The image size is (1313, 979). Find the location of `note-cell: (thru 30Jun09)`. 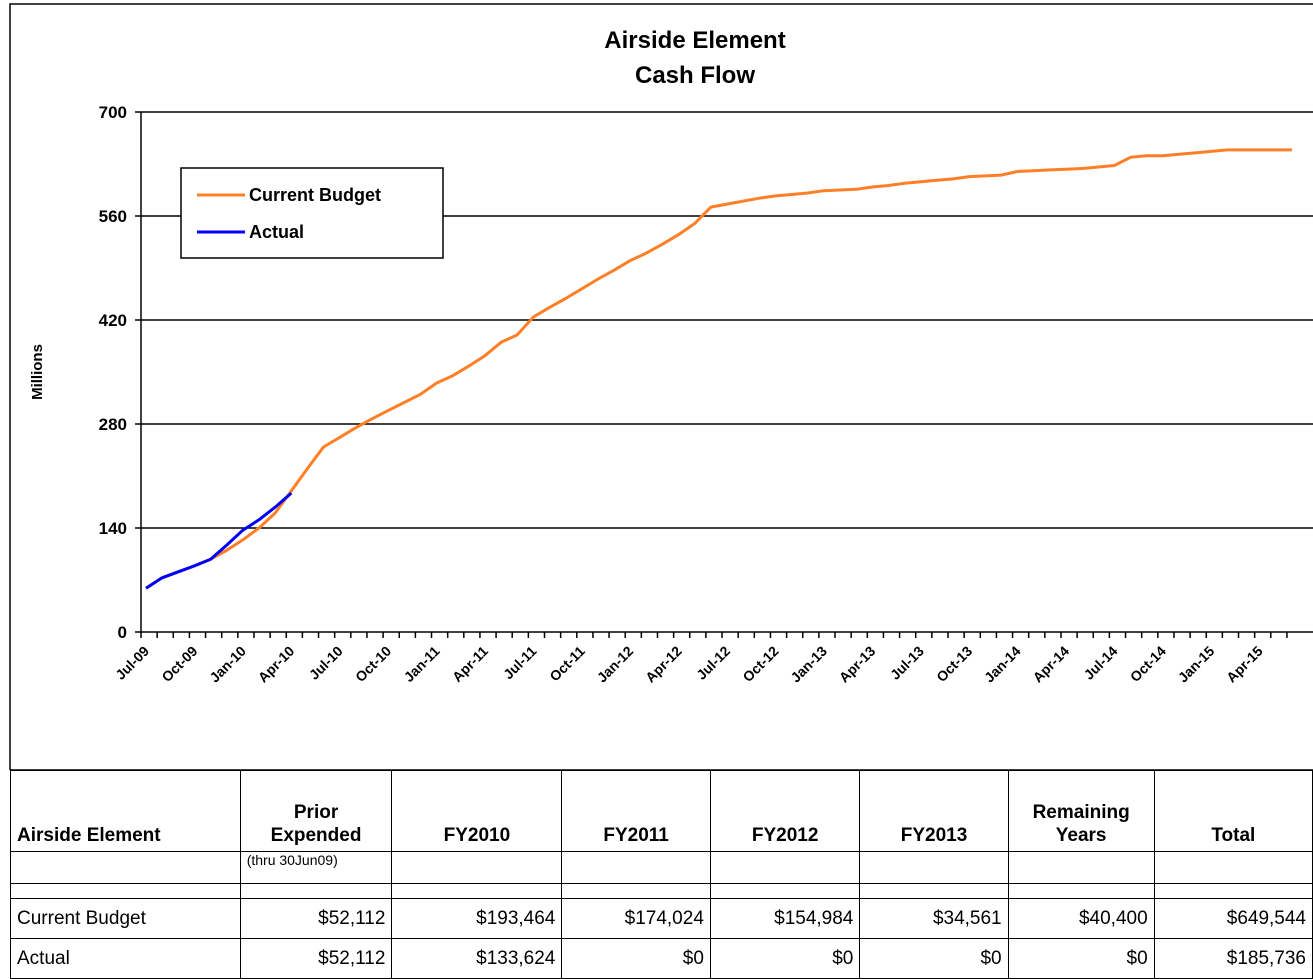

note-cell: (thru 30Jun09) is located at coordinates (316, 867).